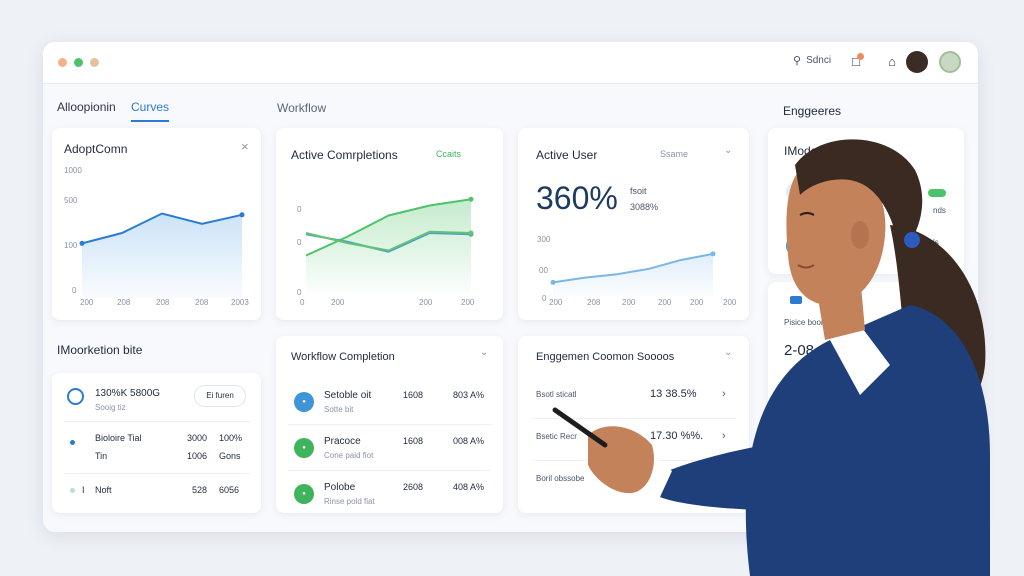  Describe the element at coordinates (128, 393) in the screenshot. I see `workstation-header: 130%K 5800G` at that location.